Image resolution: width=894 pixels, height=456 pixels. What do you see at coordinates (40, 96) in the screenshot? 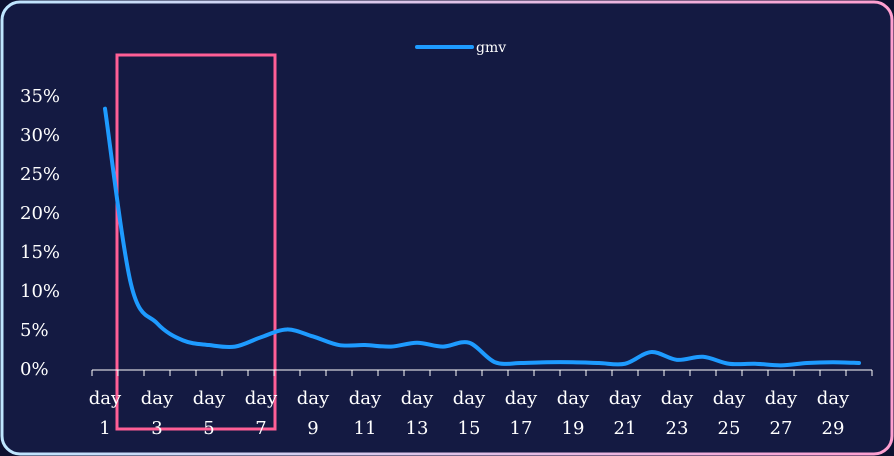
I see `y-tick-label: 35%` at bounding box center [40, 96].